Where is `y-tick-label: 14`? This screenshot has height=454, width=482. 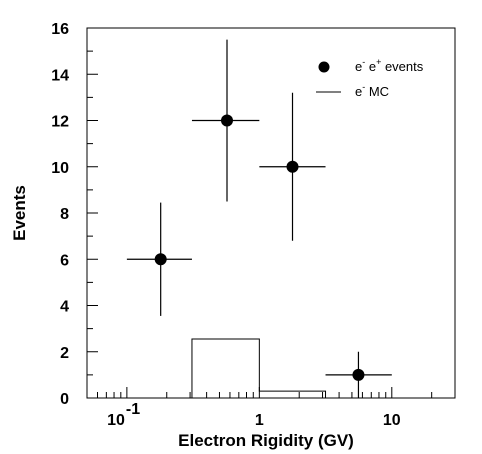 y-tick-label: 14 is located at coordinates (60, 75).